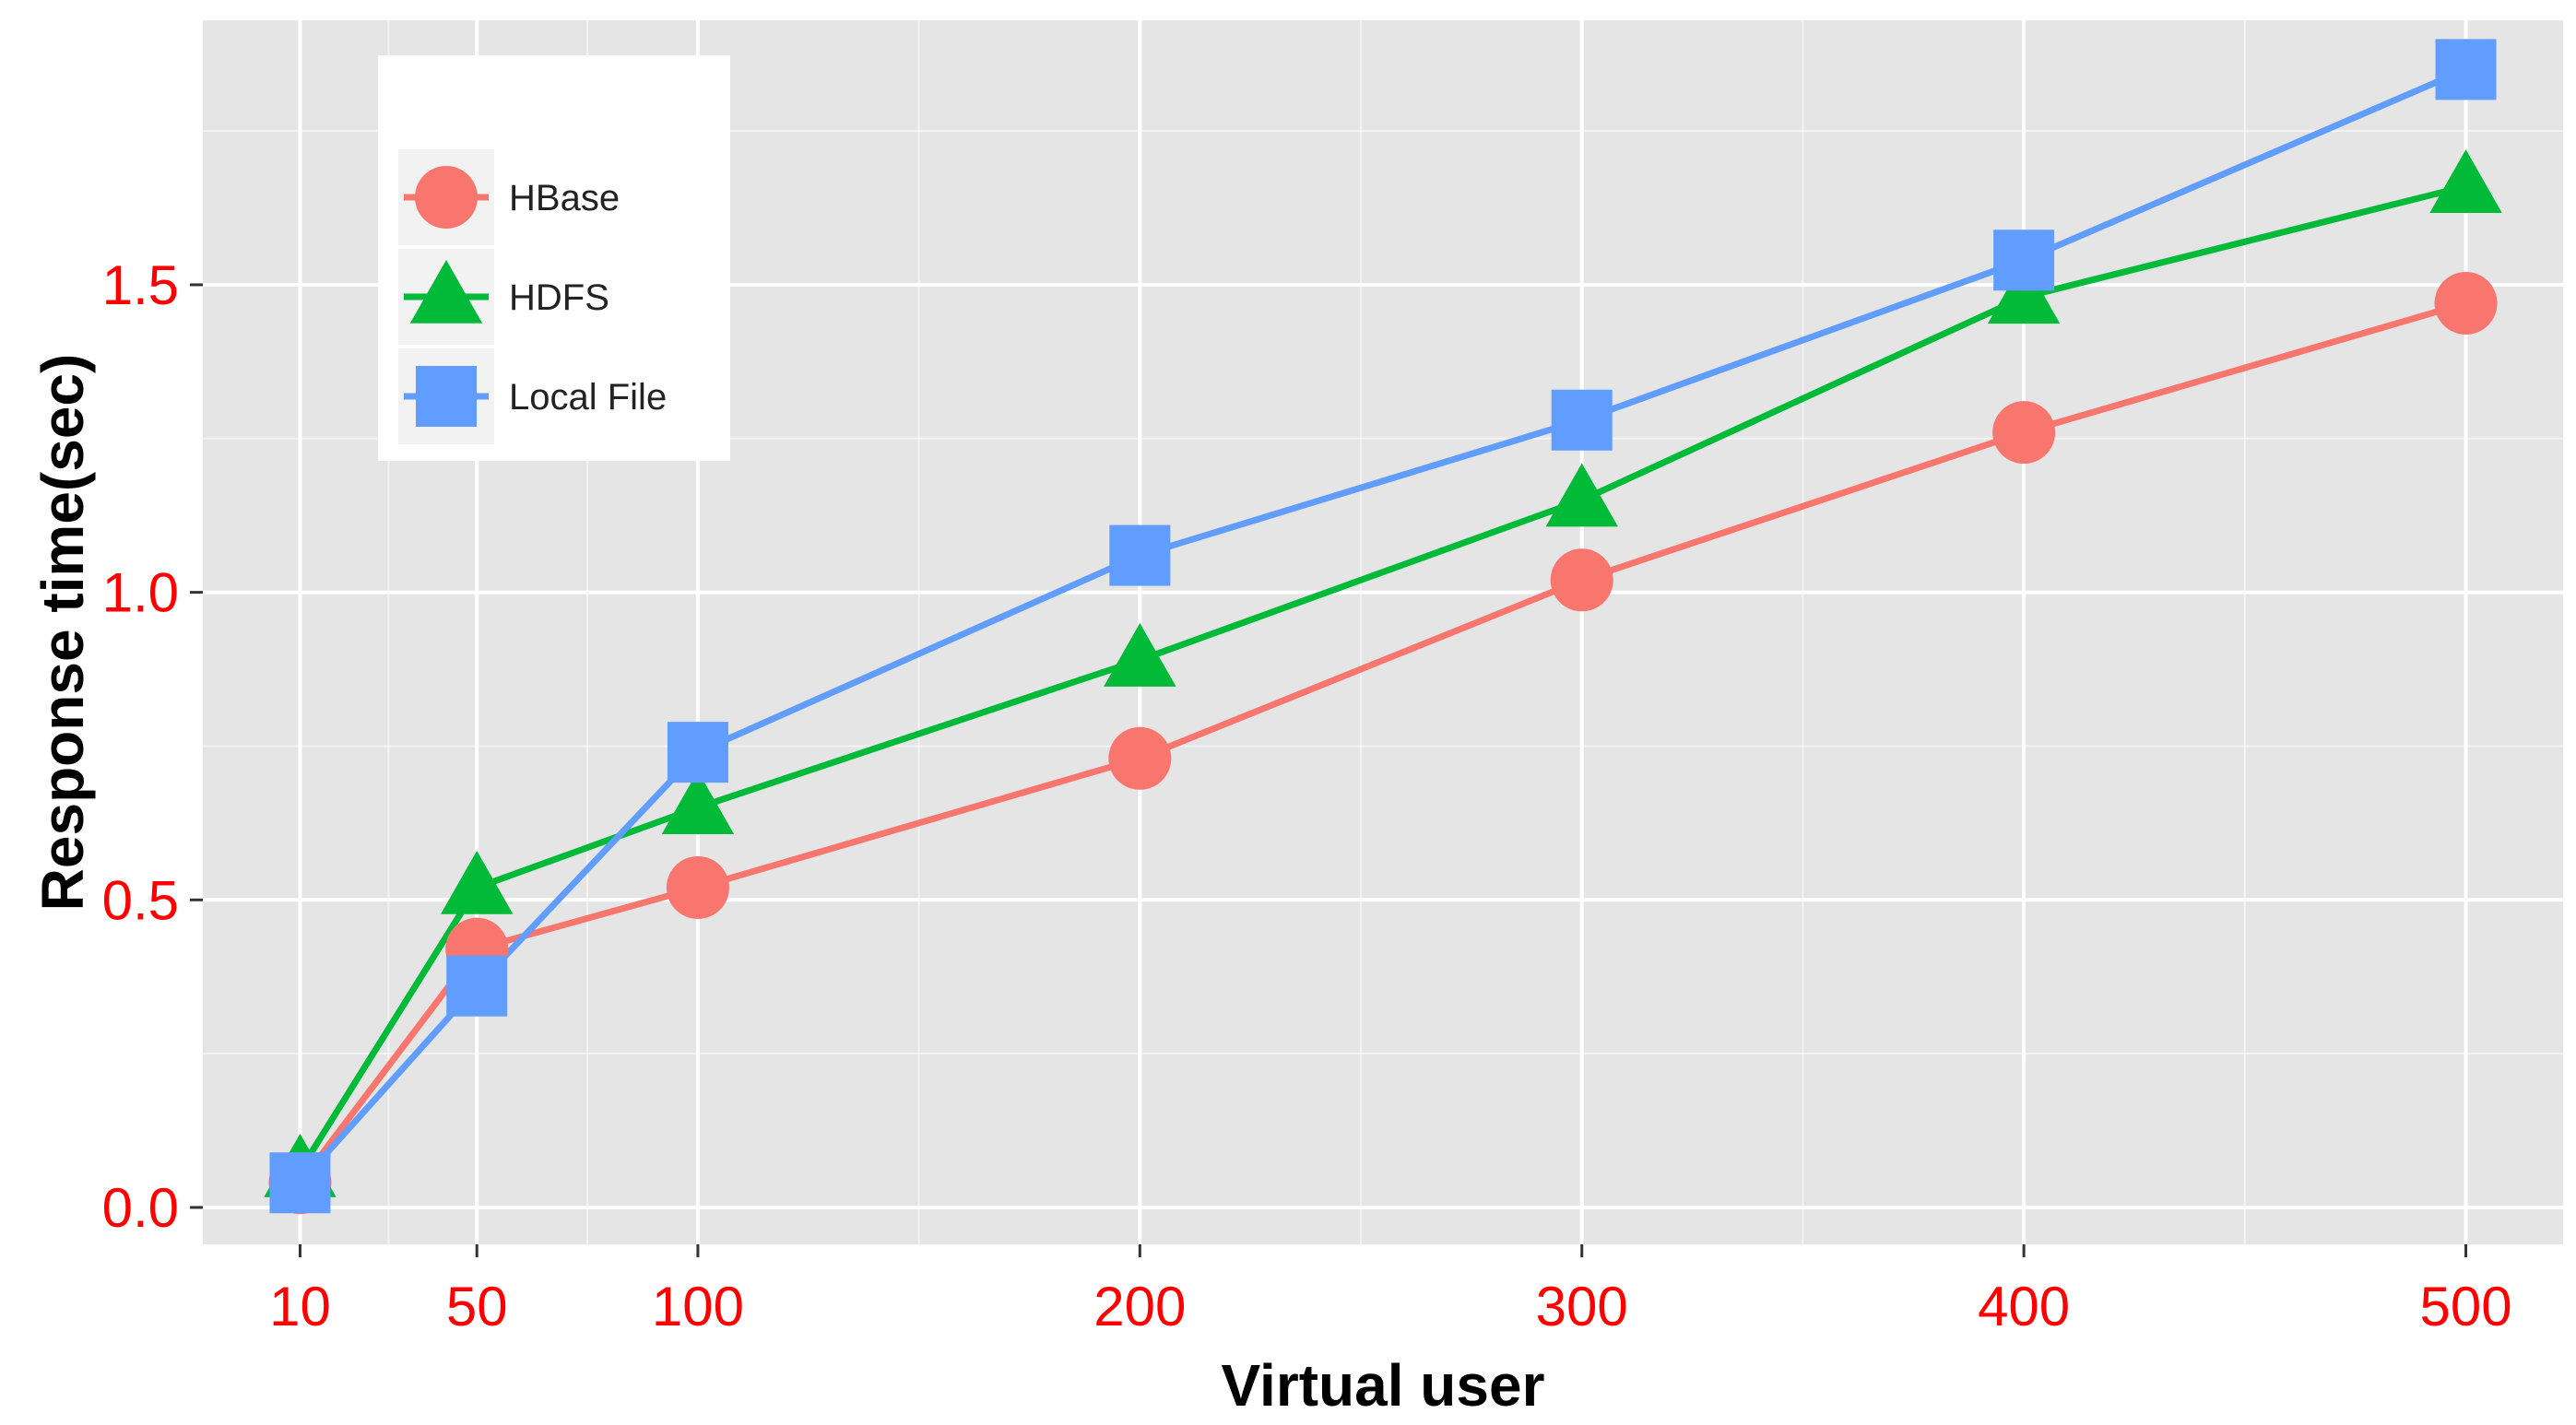 The image size is (2576, 1425). What do you see at coordinates (2465, 1306) in the screenshot?
I see `x-tick-label: 500` at bounding box center [2465, 1306].